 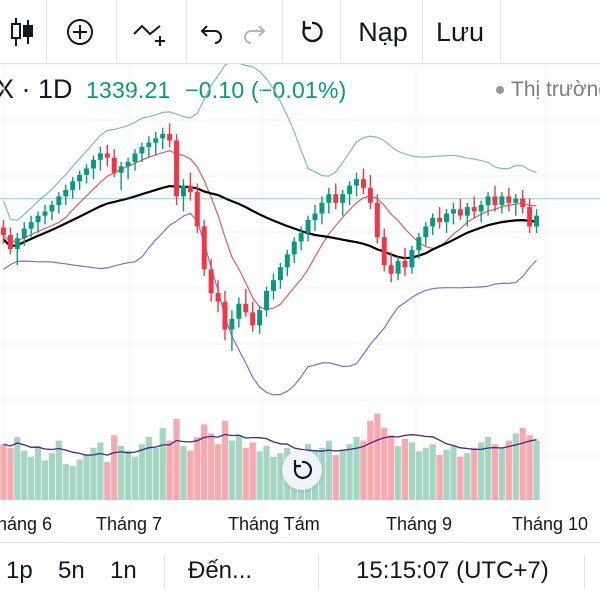 What do you see at coordinates (212, 32) in the screenshot?
I see `undo-icon` at bounding box center [212, 32].